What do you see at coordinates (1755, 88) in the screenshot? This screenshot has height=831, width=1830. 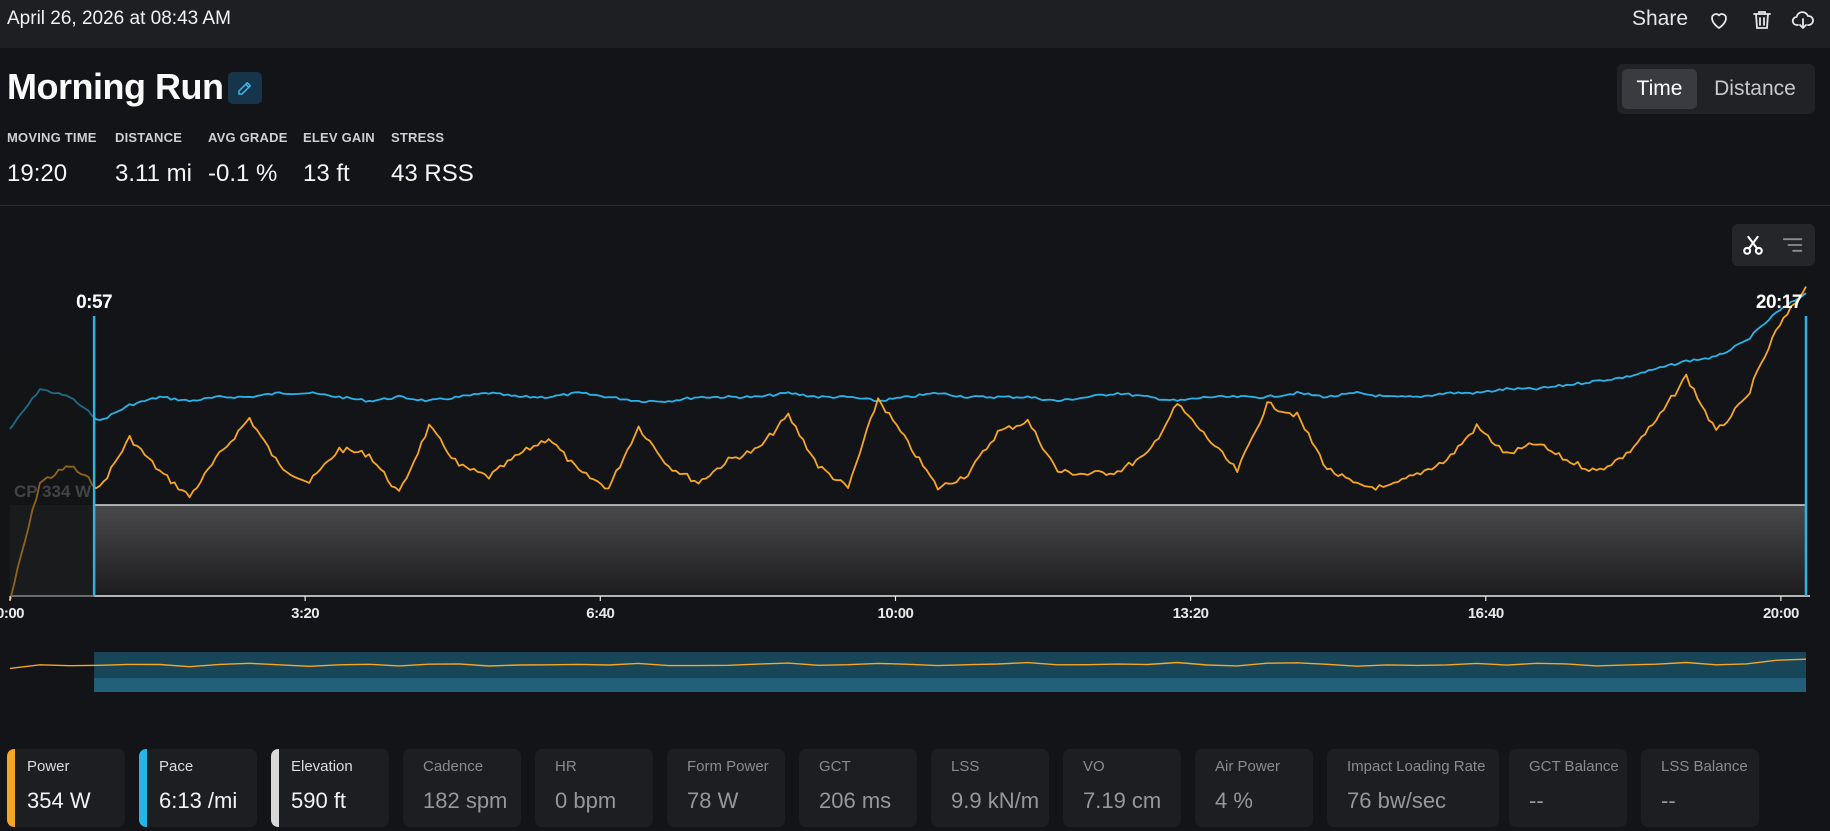 I see `toggle-distance: Distance` at bounding box center [1755, 88].